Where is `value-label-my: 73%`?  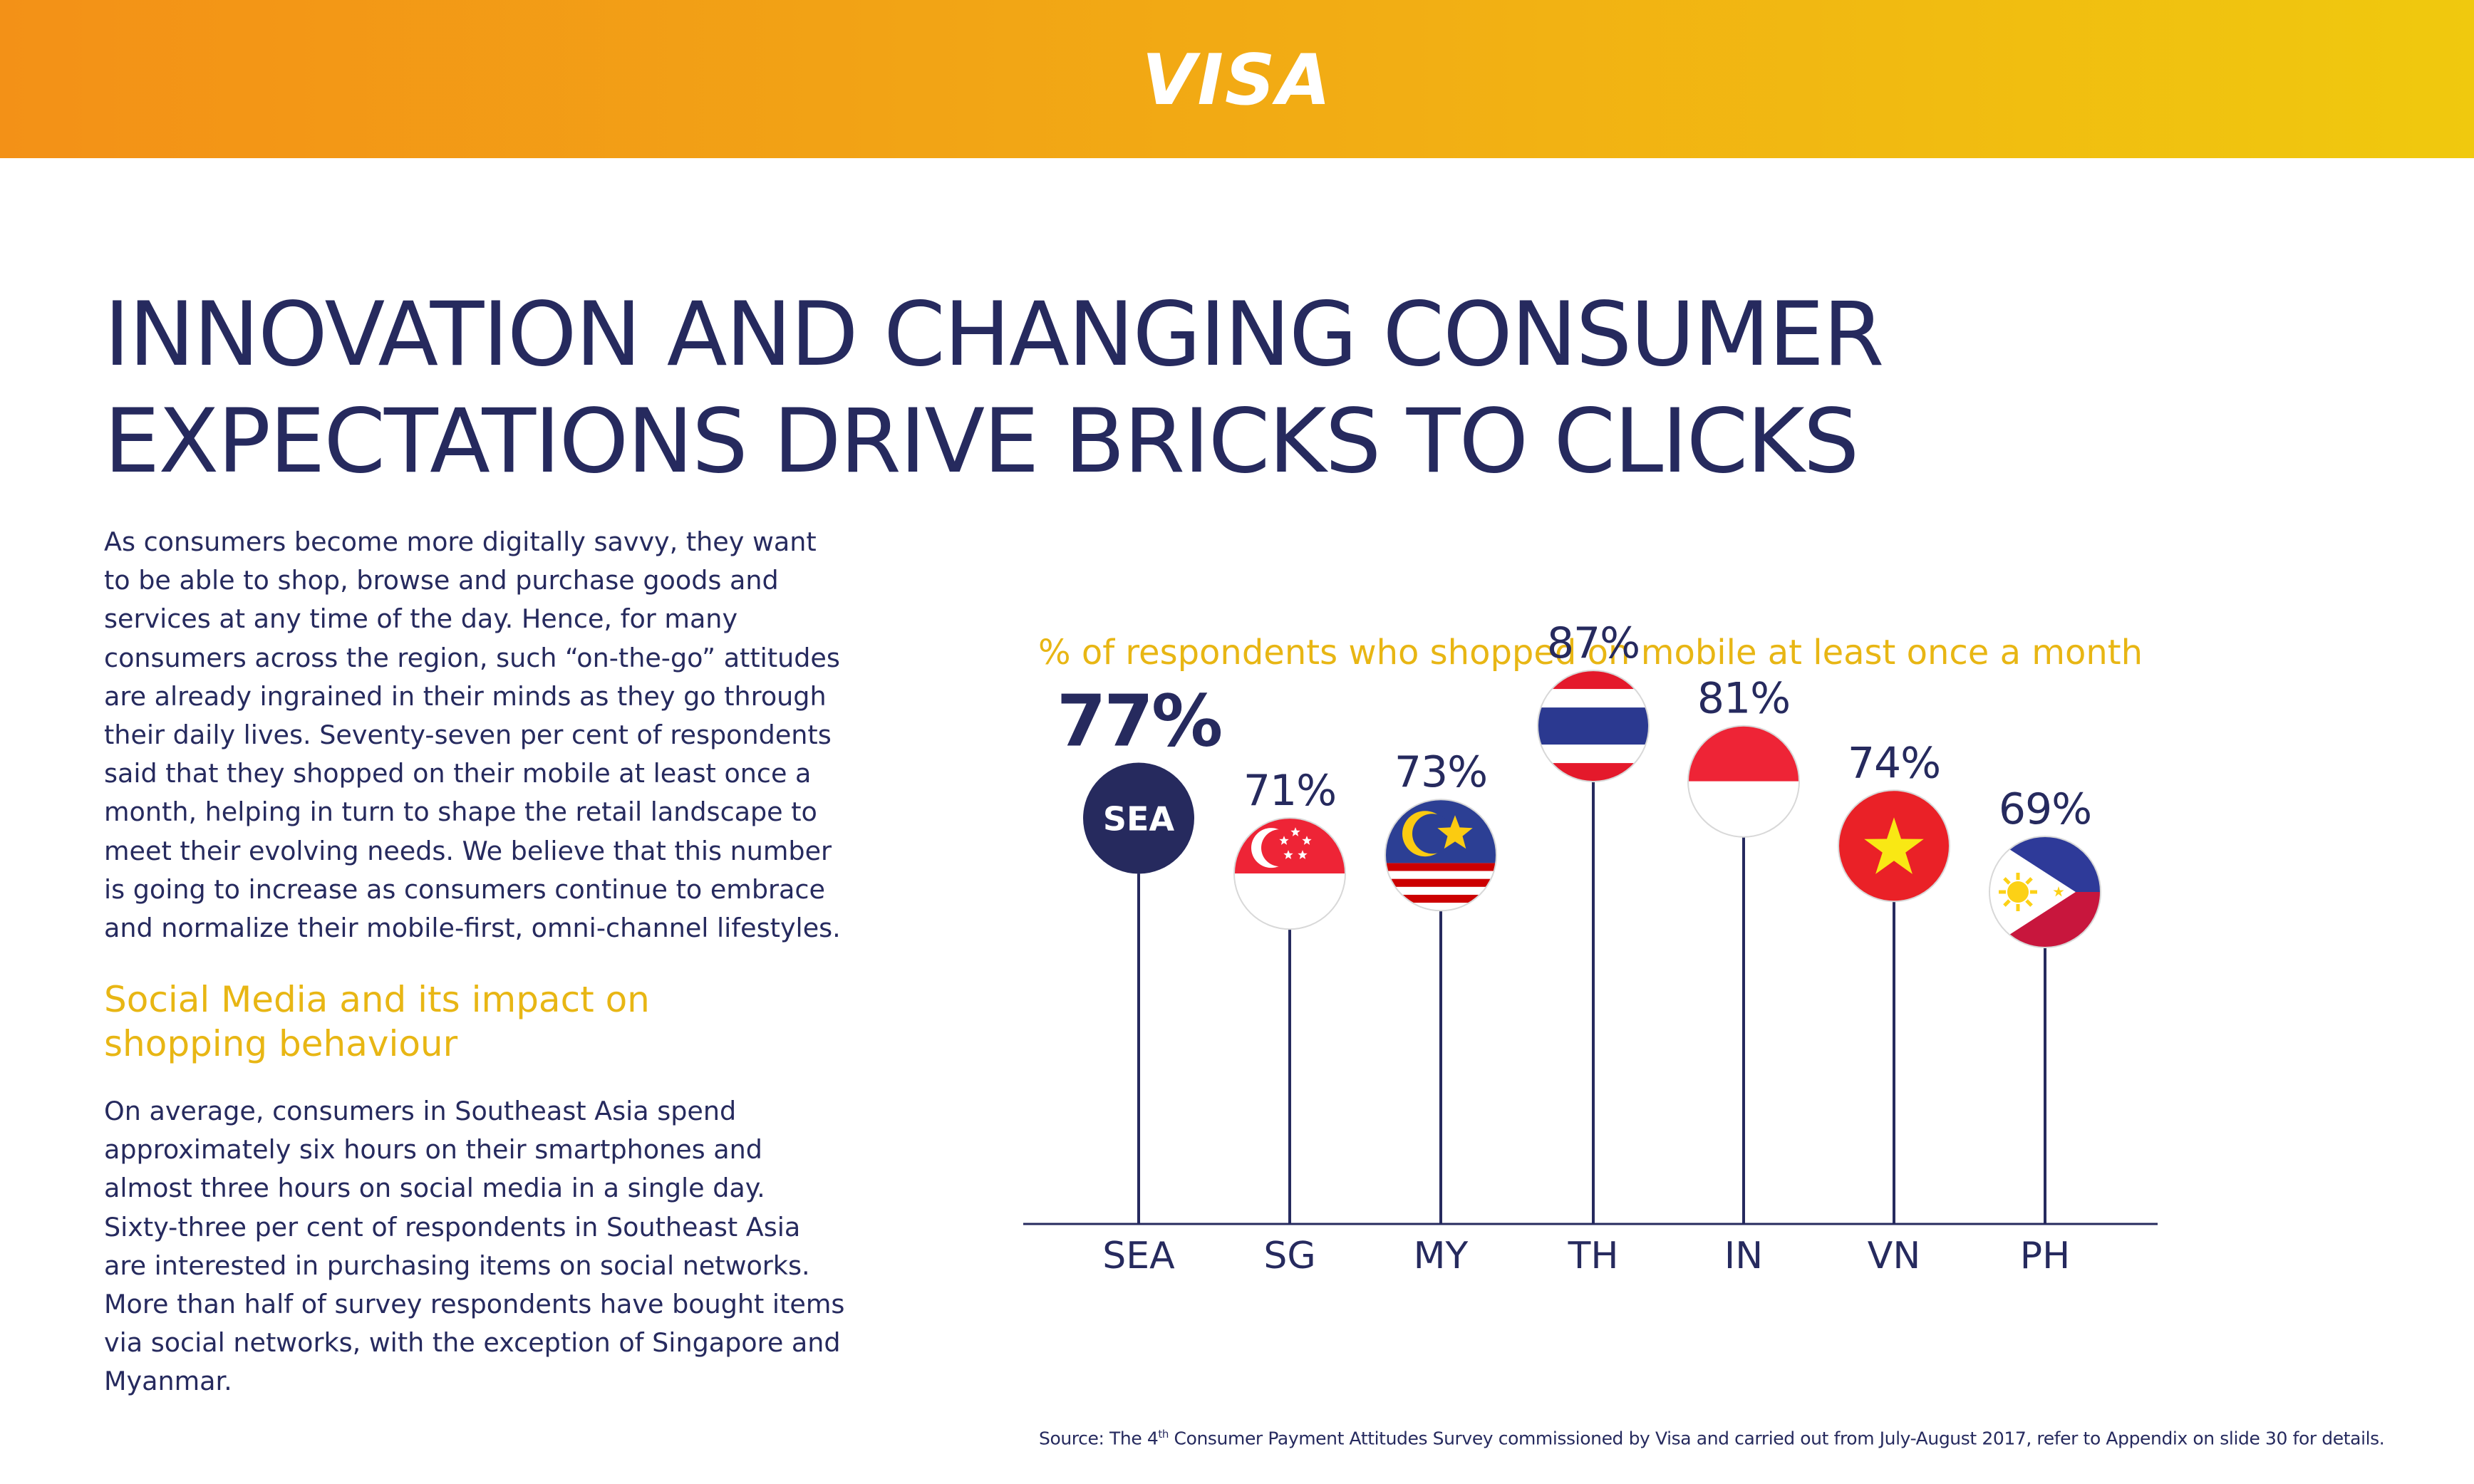 value-label-my: 73% is located at coordinates (1440, 772).